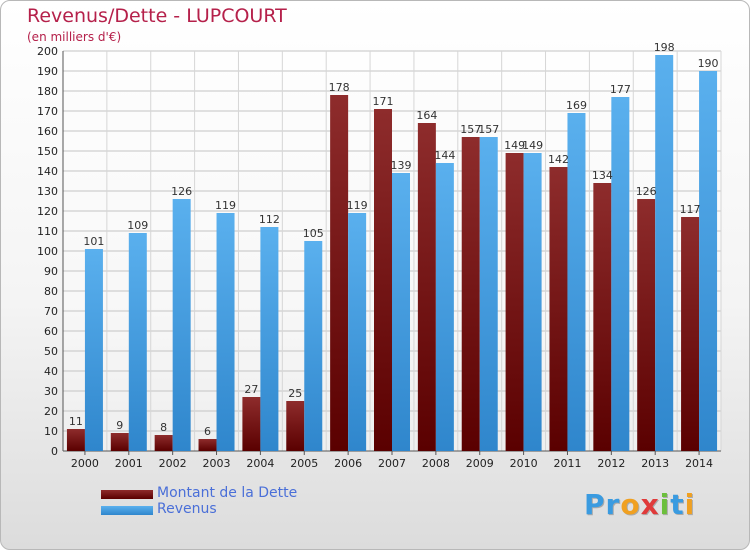 The width and height of the screenshot is (750, 550). What do you see at coordinates (260, 463) in the screenshot?
I see `x-tick-label: 2004` at bounding box center [260, 463].